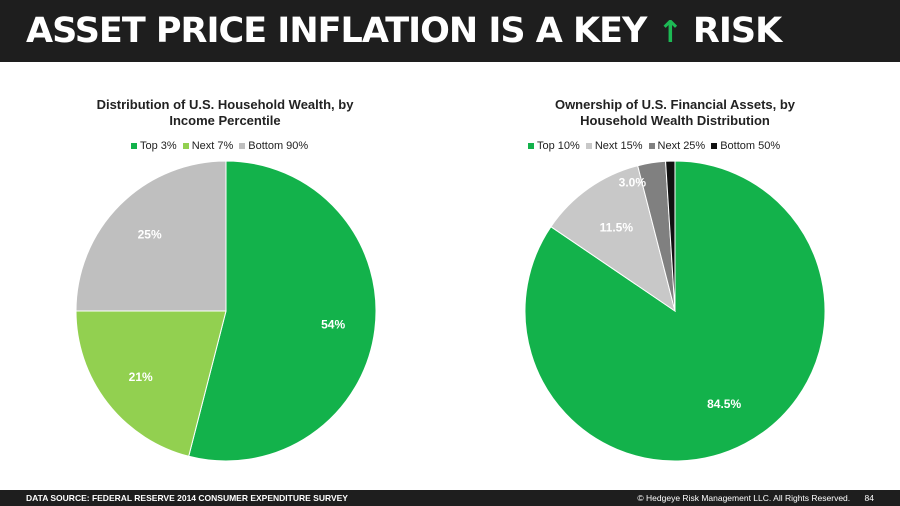 The image size is (900, 506). I want to click on page-number: 84, so click(869, 498).